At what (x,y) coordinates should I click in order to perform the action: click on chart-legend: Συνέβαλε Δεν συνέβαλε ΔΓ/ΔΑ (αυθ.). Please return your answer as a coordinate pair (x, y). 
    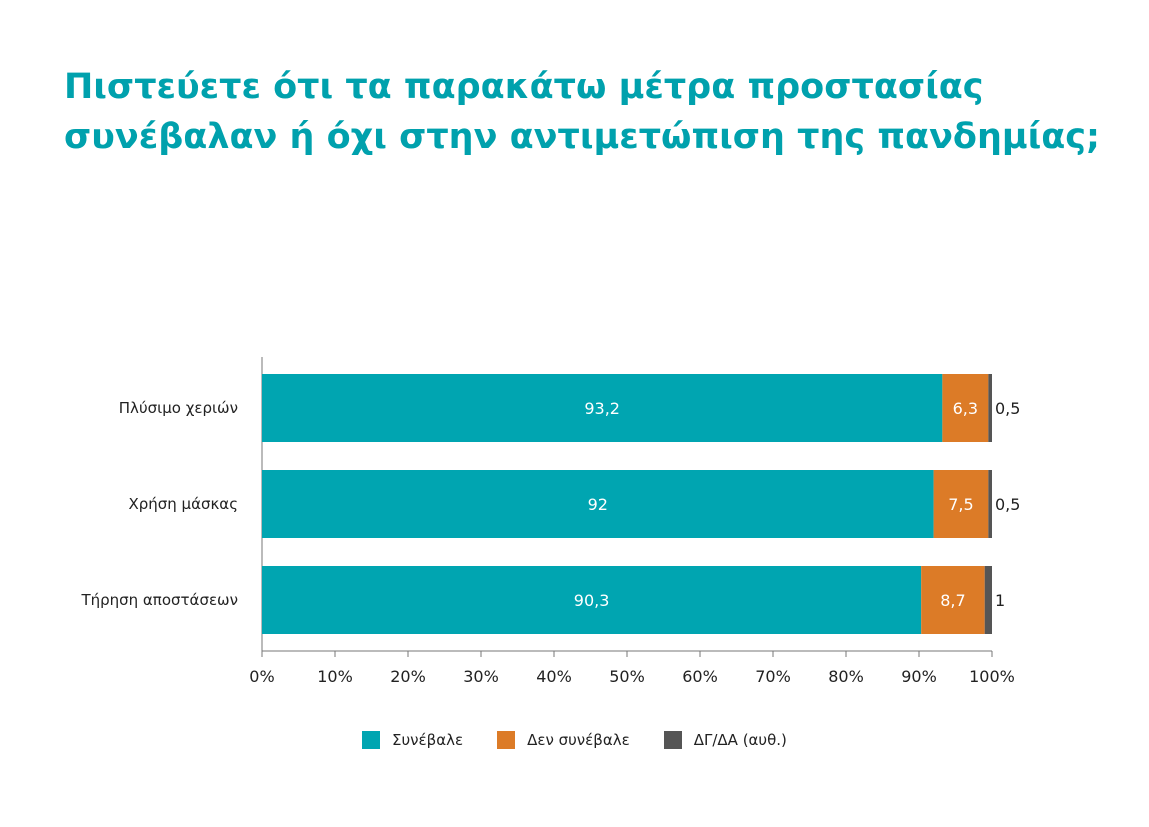
    Looking at the image, I should click on (591, 740).